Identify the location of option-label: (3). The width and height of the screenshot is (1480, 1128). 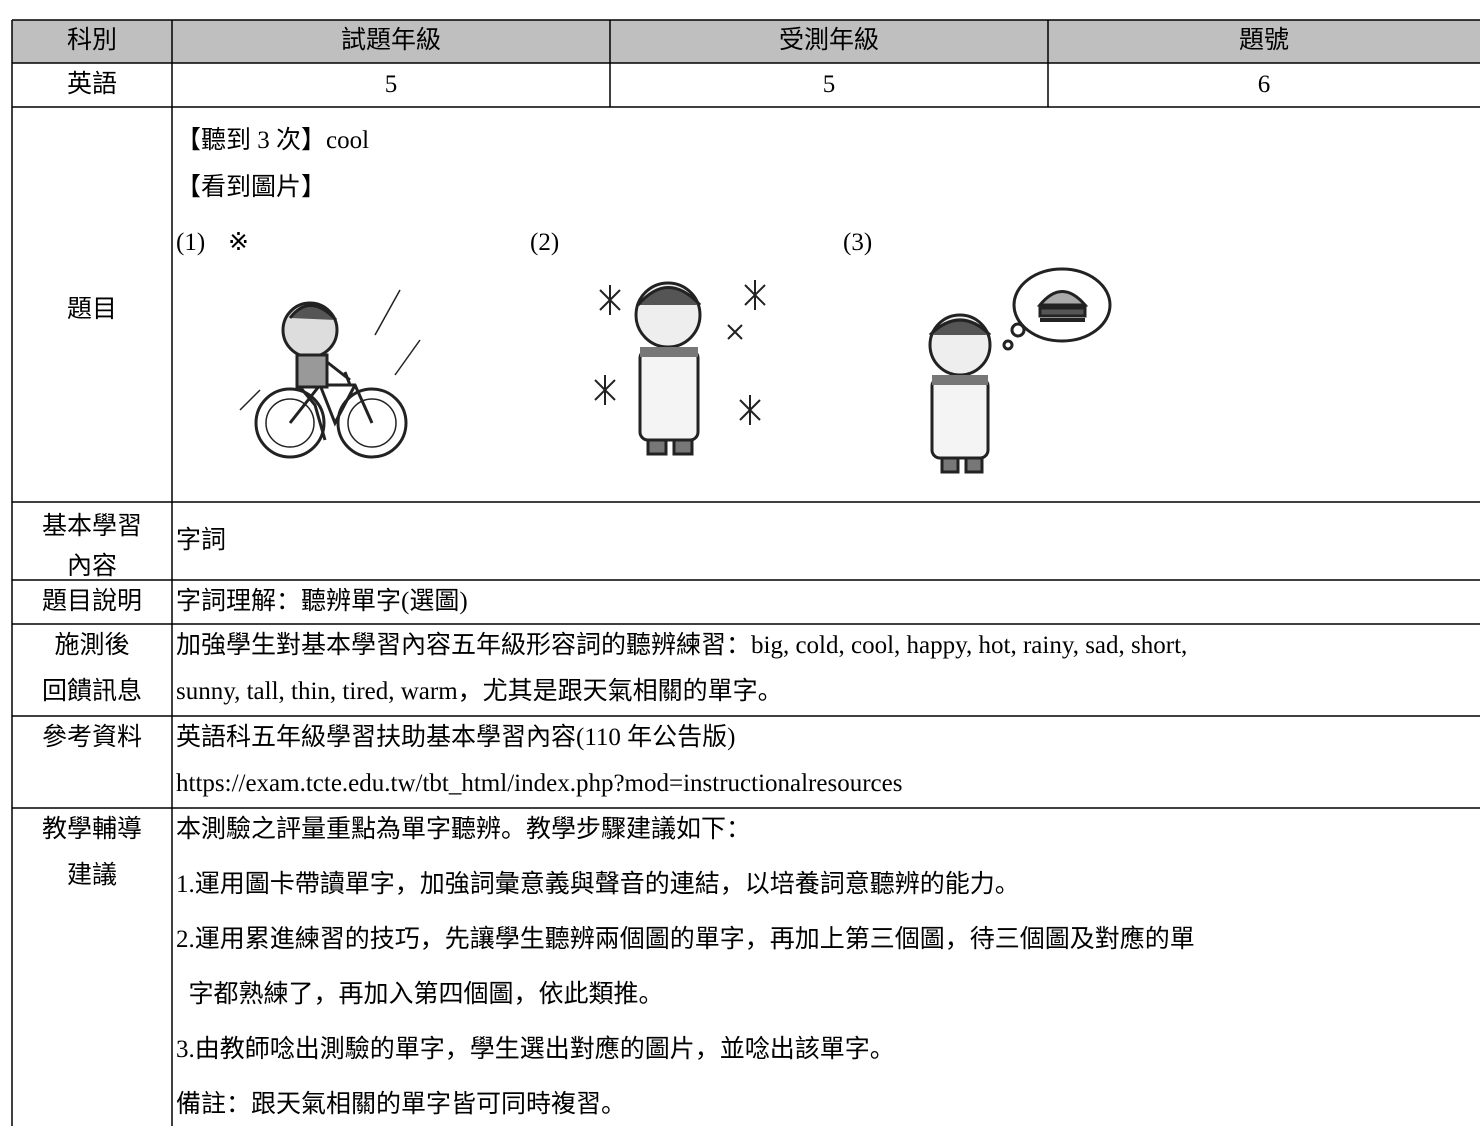
(858, 242).